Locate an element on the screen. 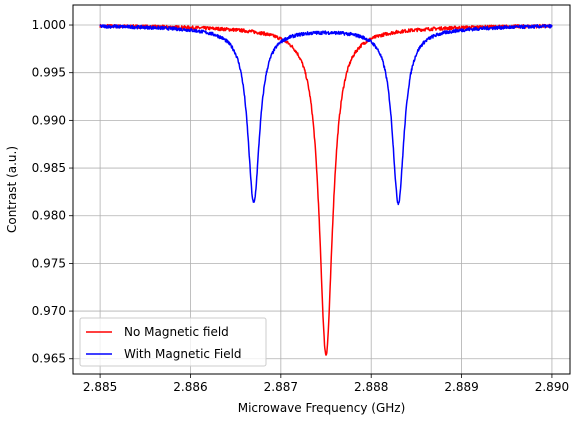 The image size is (585, 426). y-tick-label: 0.975 is located at coordinates (49, 263).